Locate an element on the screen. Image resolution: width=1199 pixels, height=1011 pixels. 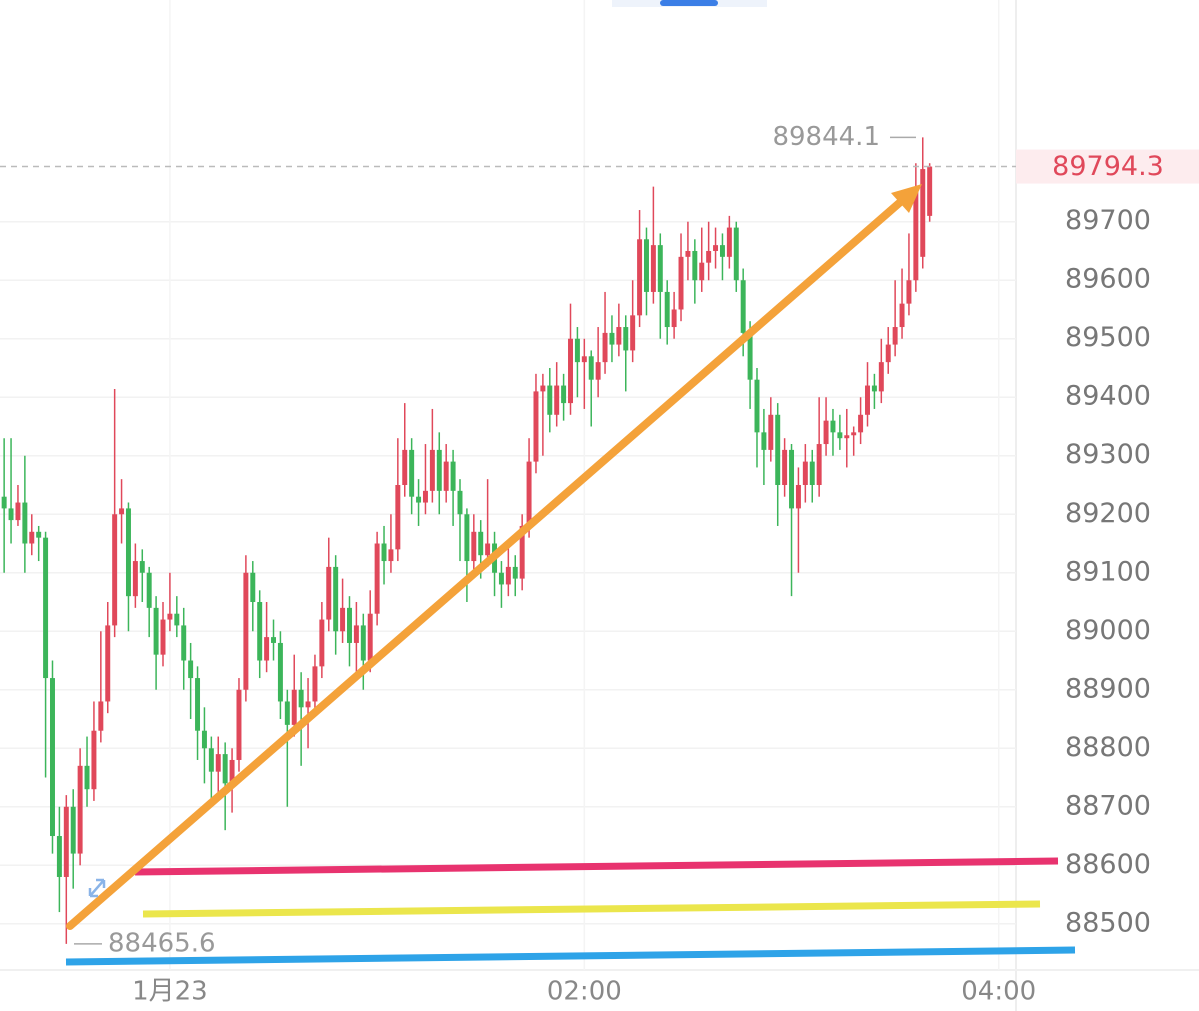
drawn-line-pink is located at coordinates (596, 866).